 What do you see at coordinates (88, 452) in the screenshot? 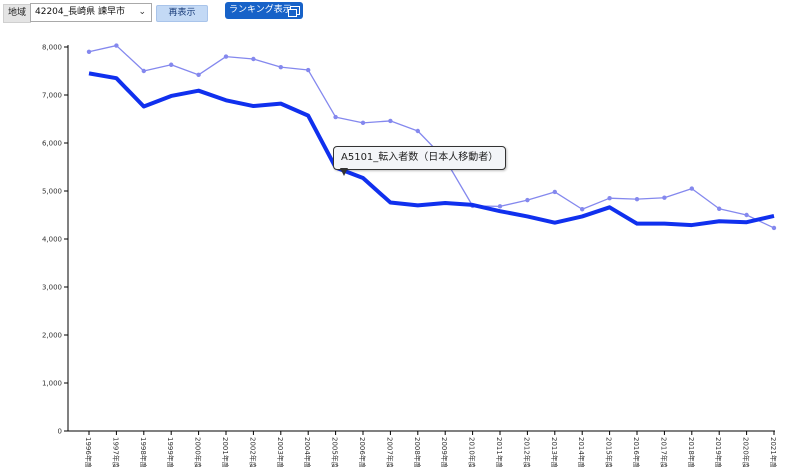
I see `x-tick-label: 1996年度` at bounding box center [88, 452].